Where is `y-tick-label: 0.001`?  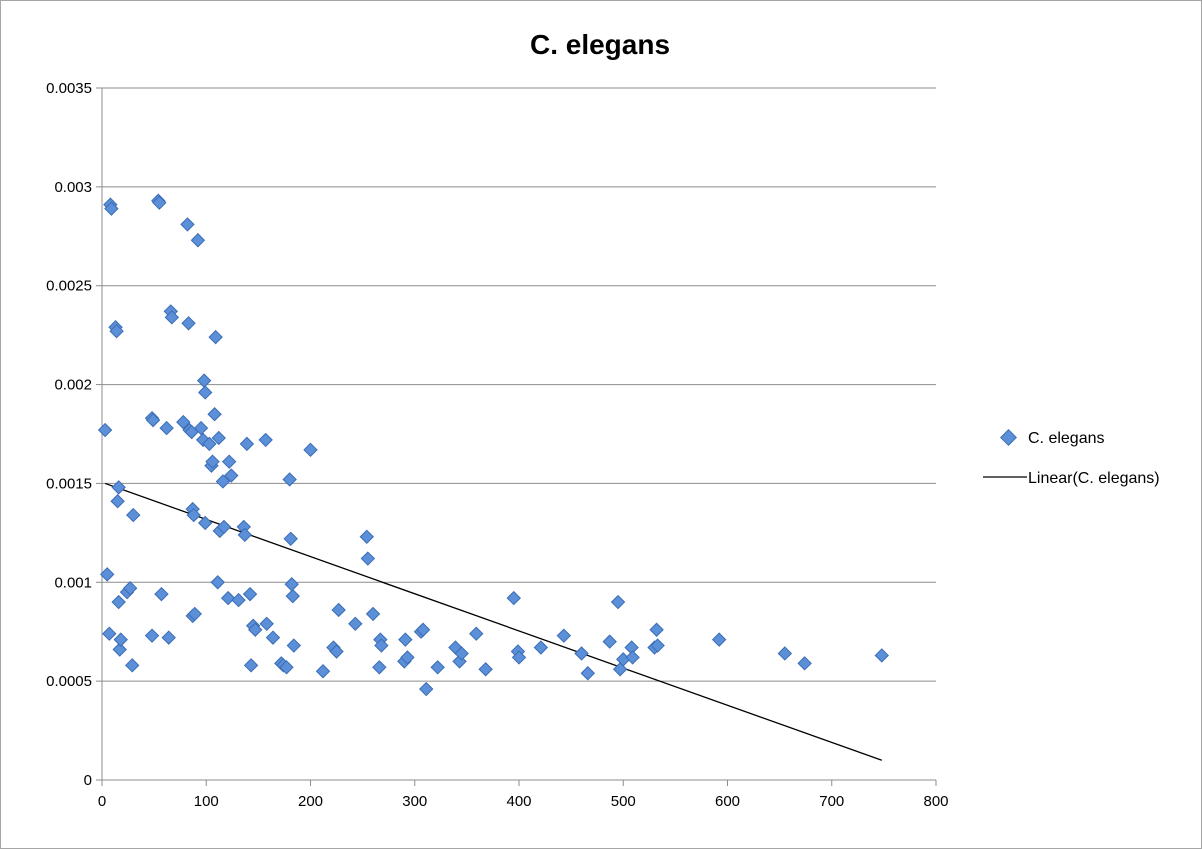 y-tick-label: 0.001 is located at coordinates (73, 582).